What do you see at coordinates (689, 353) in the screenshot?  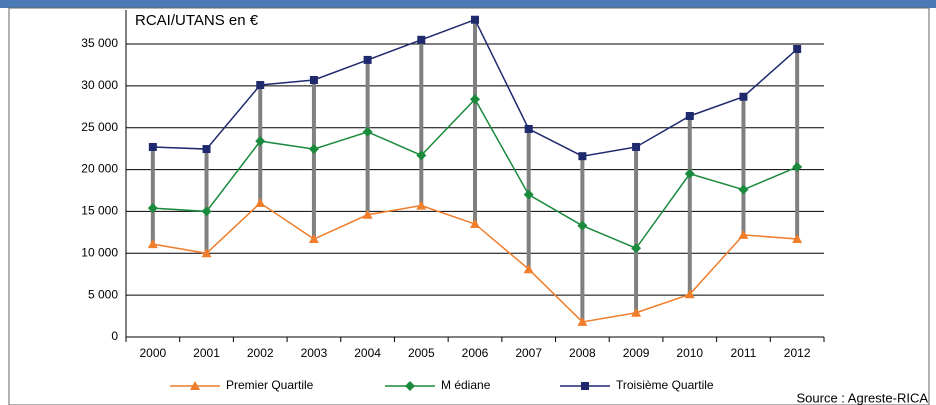 I see `x-tick-label: 2010` at bounding box center [689, 353].